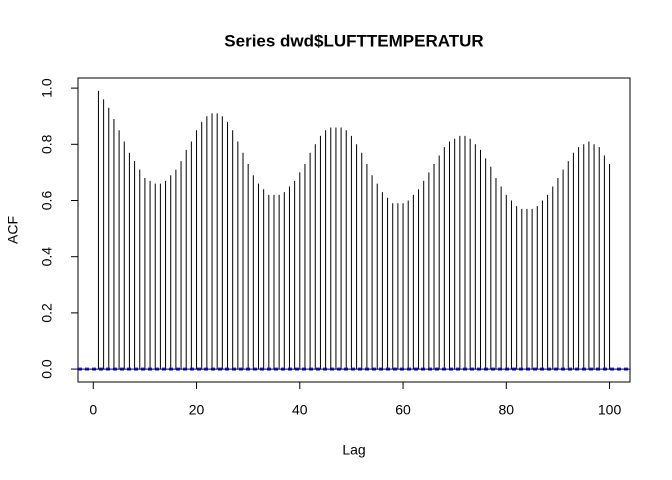 This screenshot has height=480, width=672. Describe the element at coordinates (353, 40) in the screenshot. I see `chart-title: Series dwd$LUFTTEMPERATUR` at that location.